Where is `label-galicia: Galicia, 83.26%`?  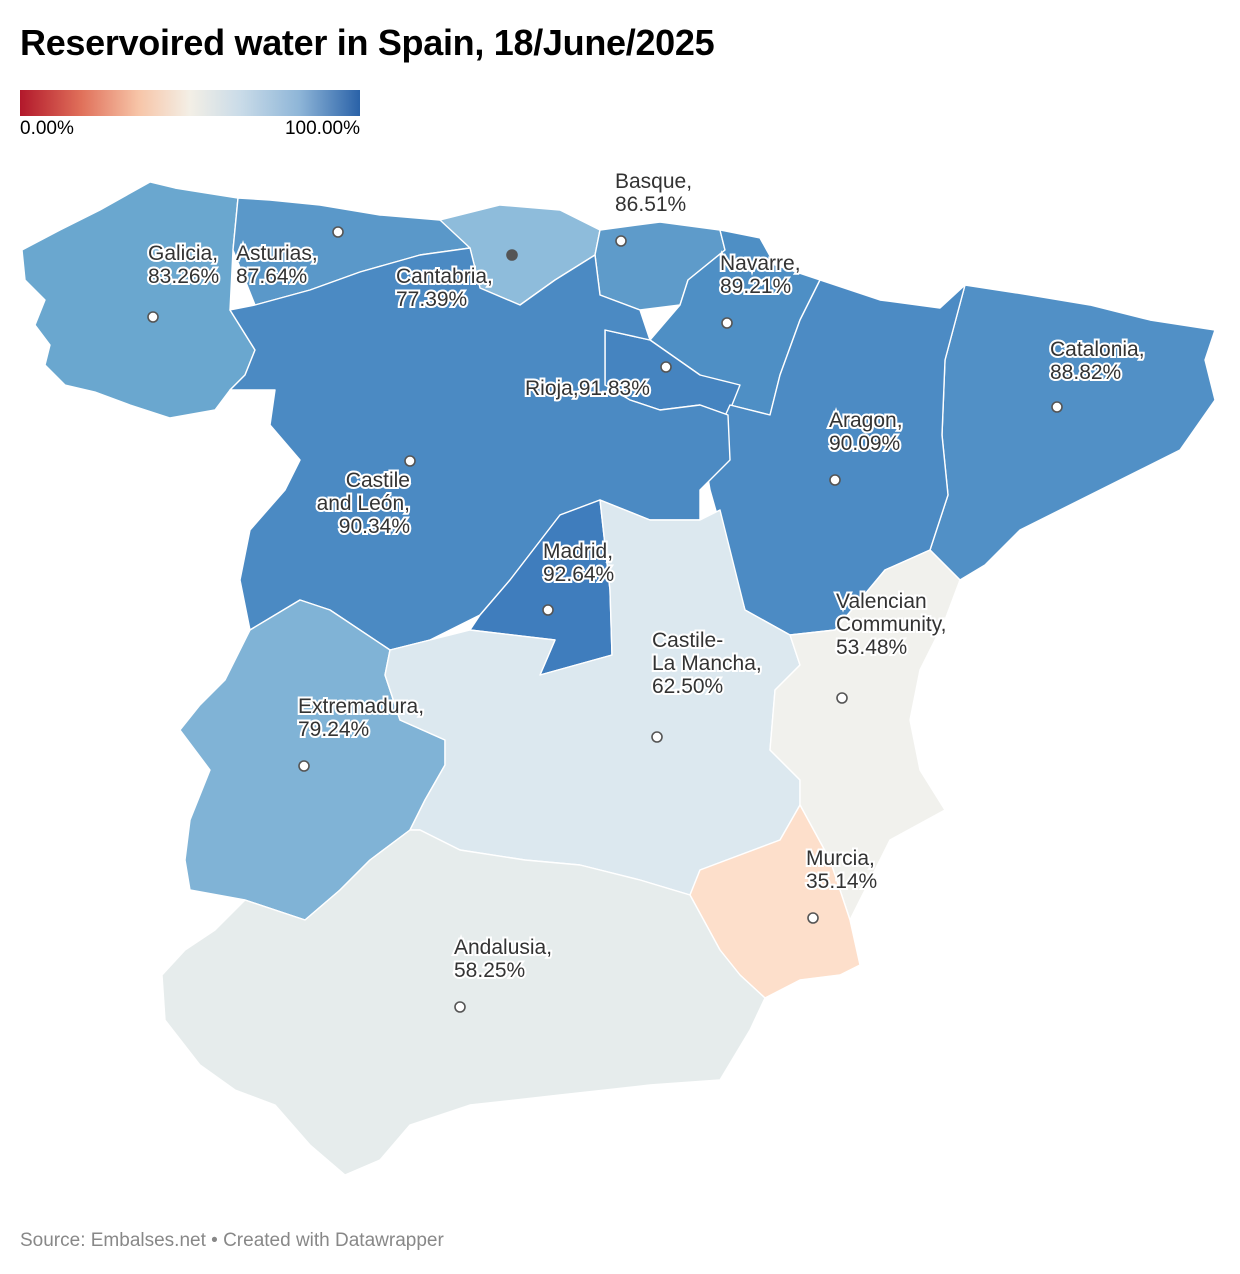 label-galicia: Galicia, 83.26% is located at coordinates (183, 265).